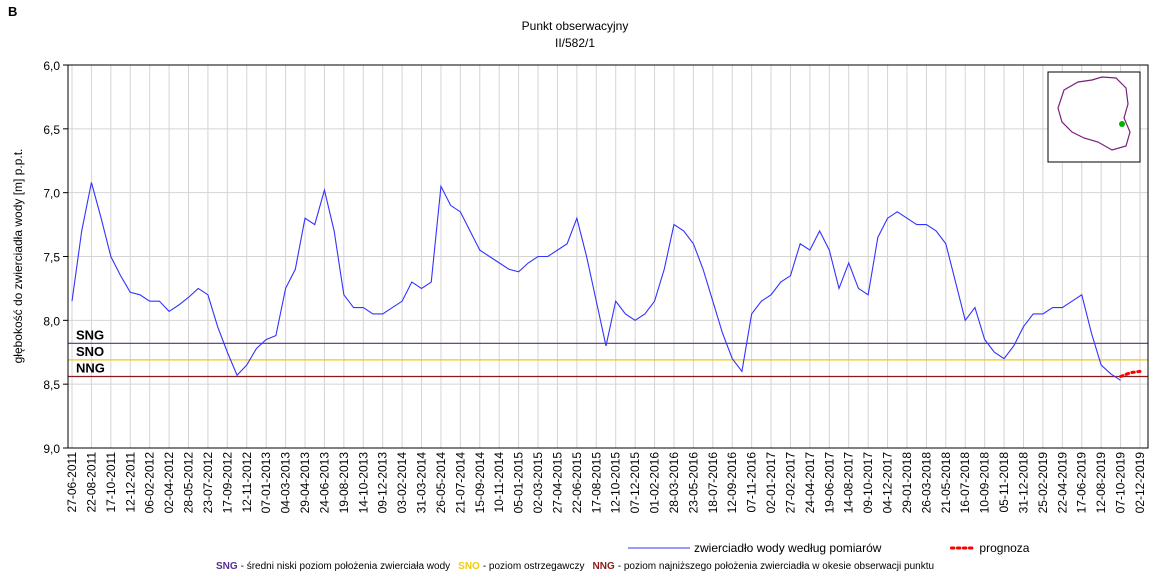 The image size is (1150, 580). Describe the element at coordinates (286, 483) in the screenshot. I see `x-tick-label: 04-03-2013` at that location.